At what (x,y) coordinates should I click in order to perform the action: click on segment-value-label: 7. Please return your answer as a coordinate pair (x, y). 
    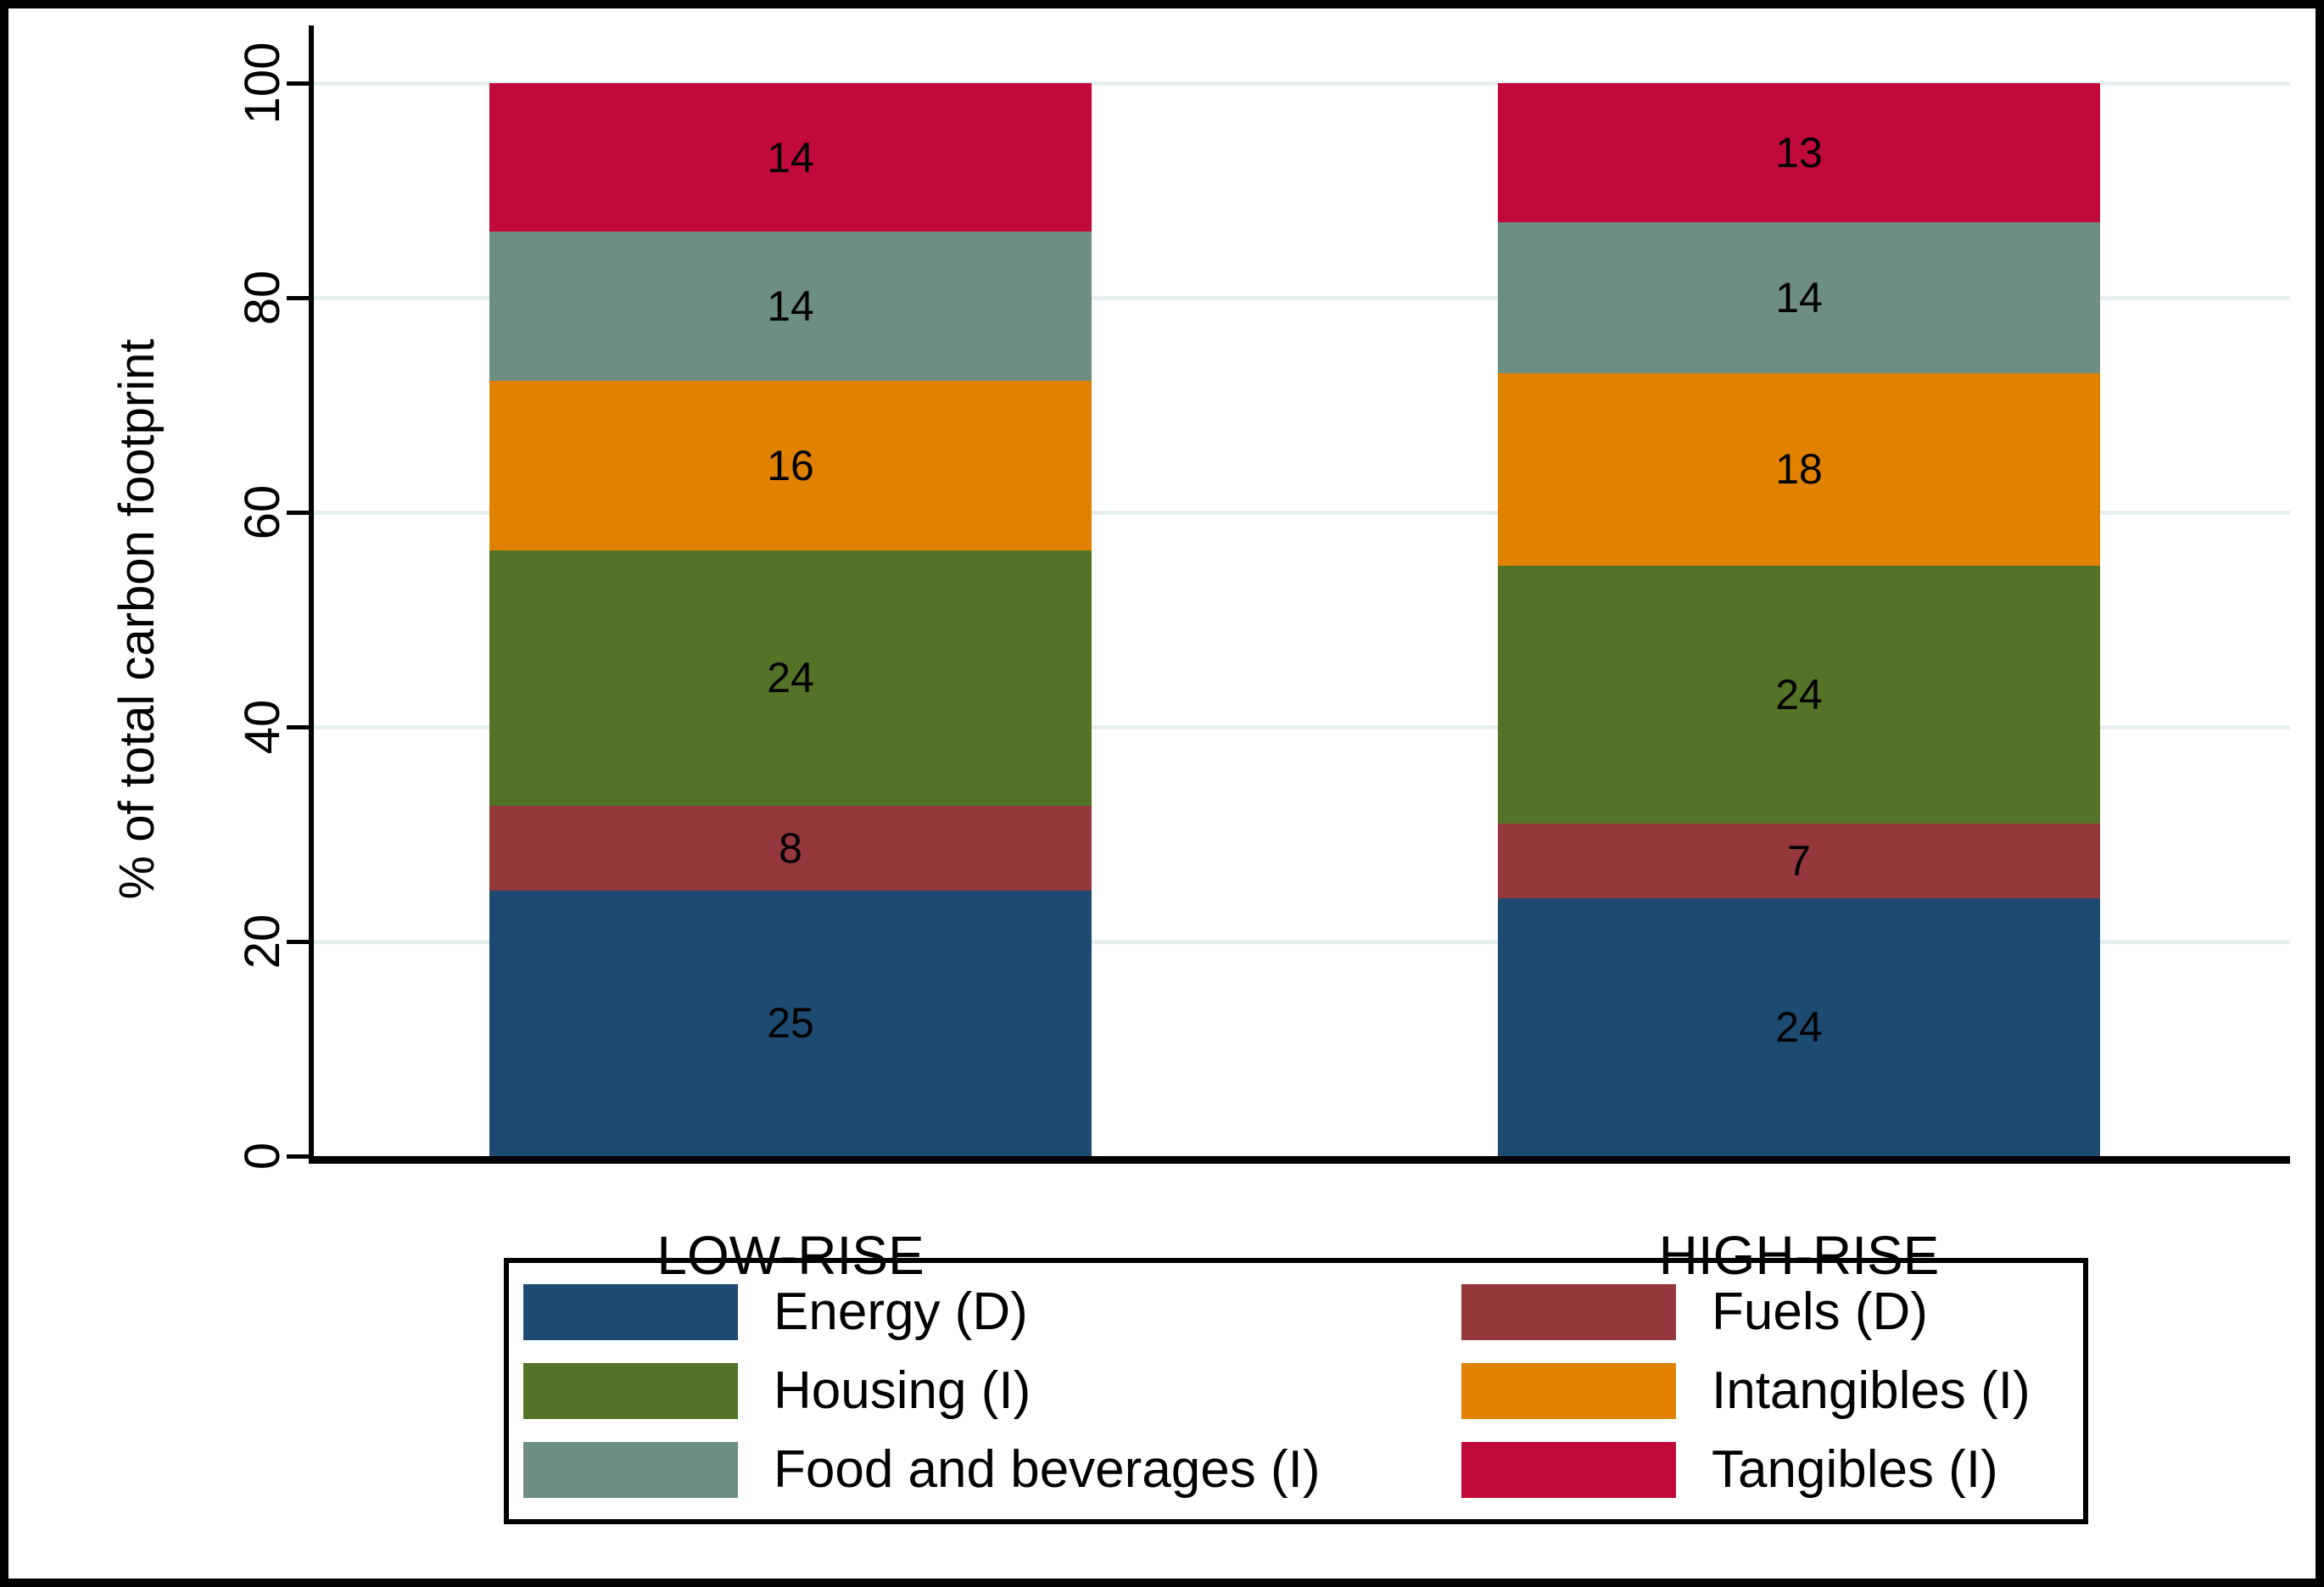
    Looking at the image, I should click on (1799, 861).